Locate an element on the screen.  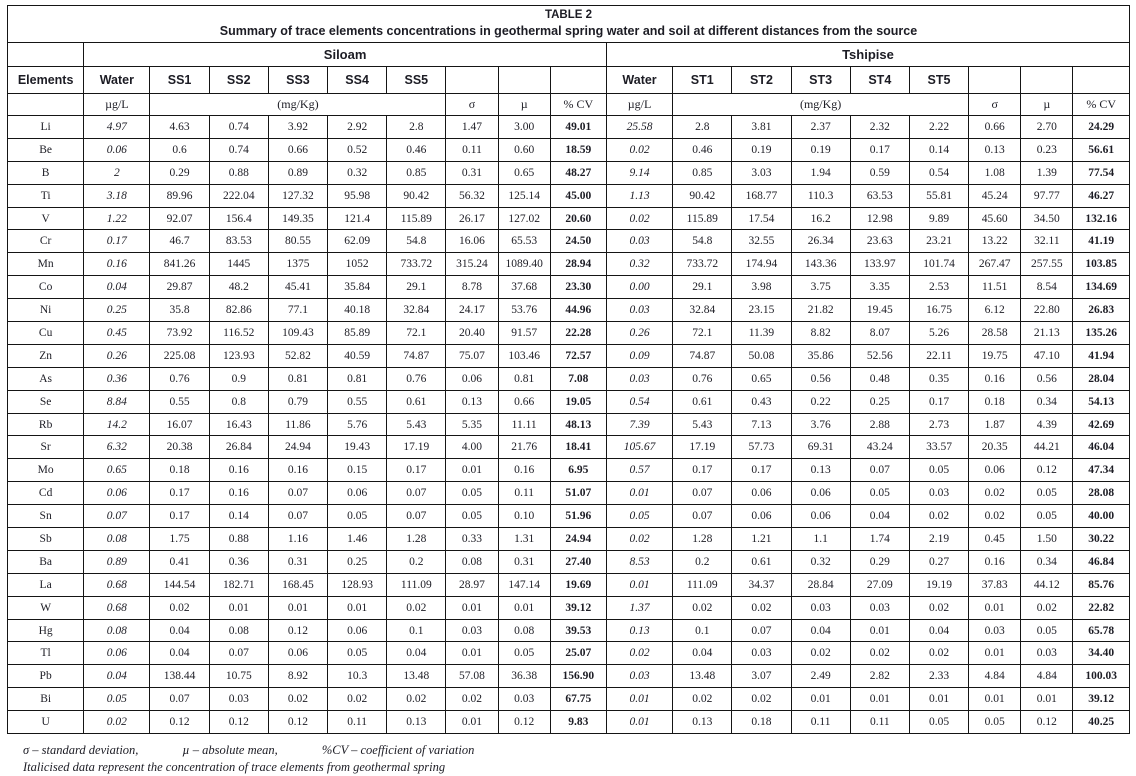
value-cell: 48.27 is located at coordinates (578, 172).